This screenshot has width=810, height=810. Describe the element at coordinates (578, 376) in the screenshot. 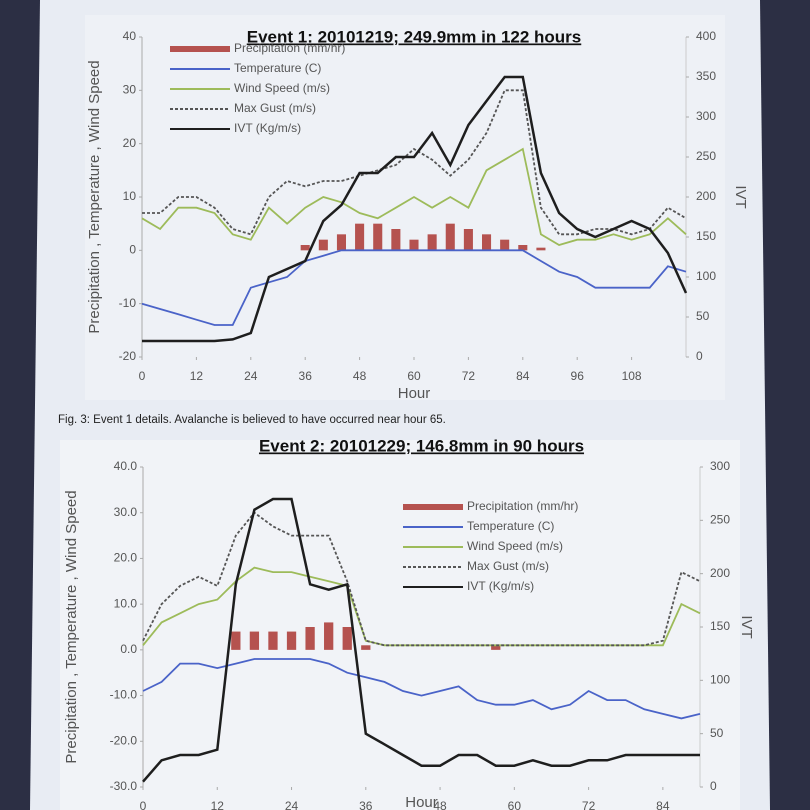

I see `x-tick-label: 96` at that location.